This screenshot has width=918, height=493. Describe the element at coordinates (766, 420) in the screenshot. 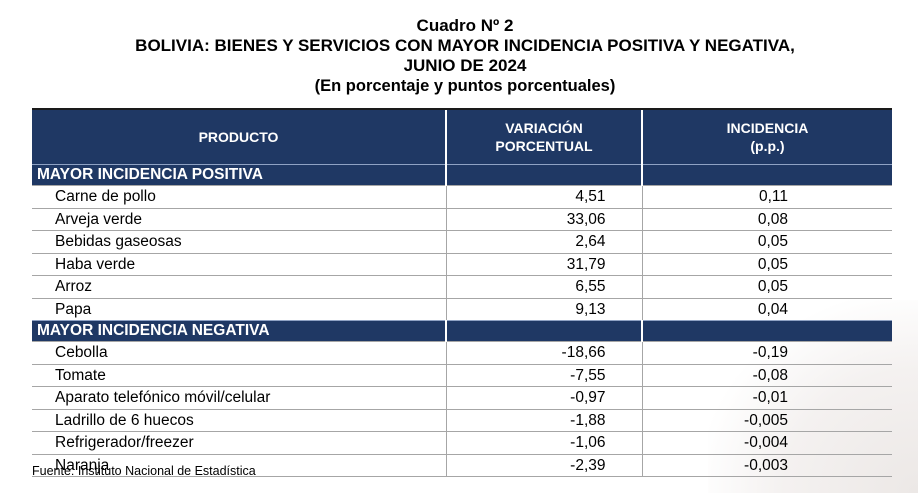

I see `cell-incidencia: -0,005` at that location.